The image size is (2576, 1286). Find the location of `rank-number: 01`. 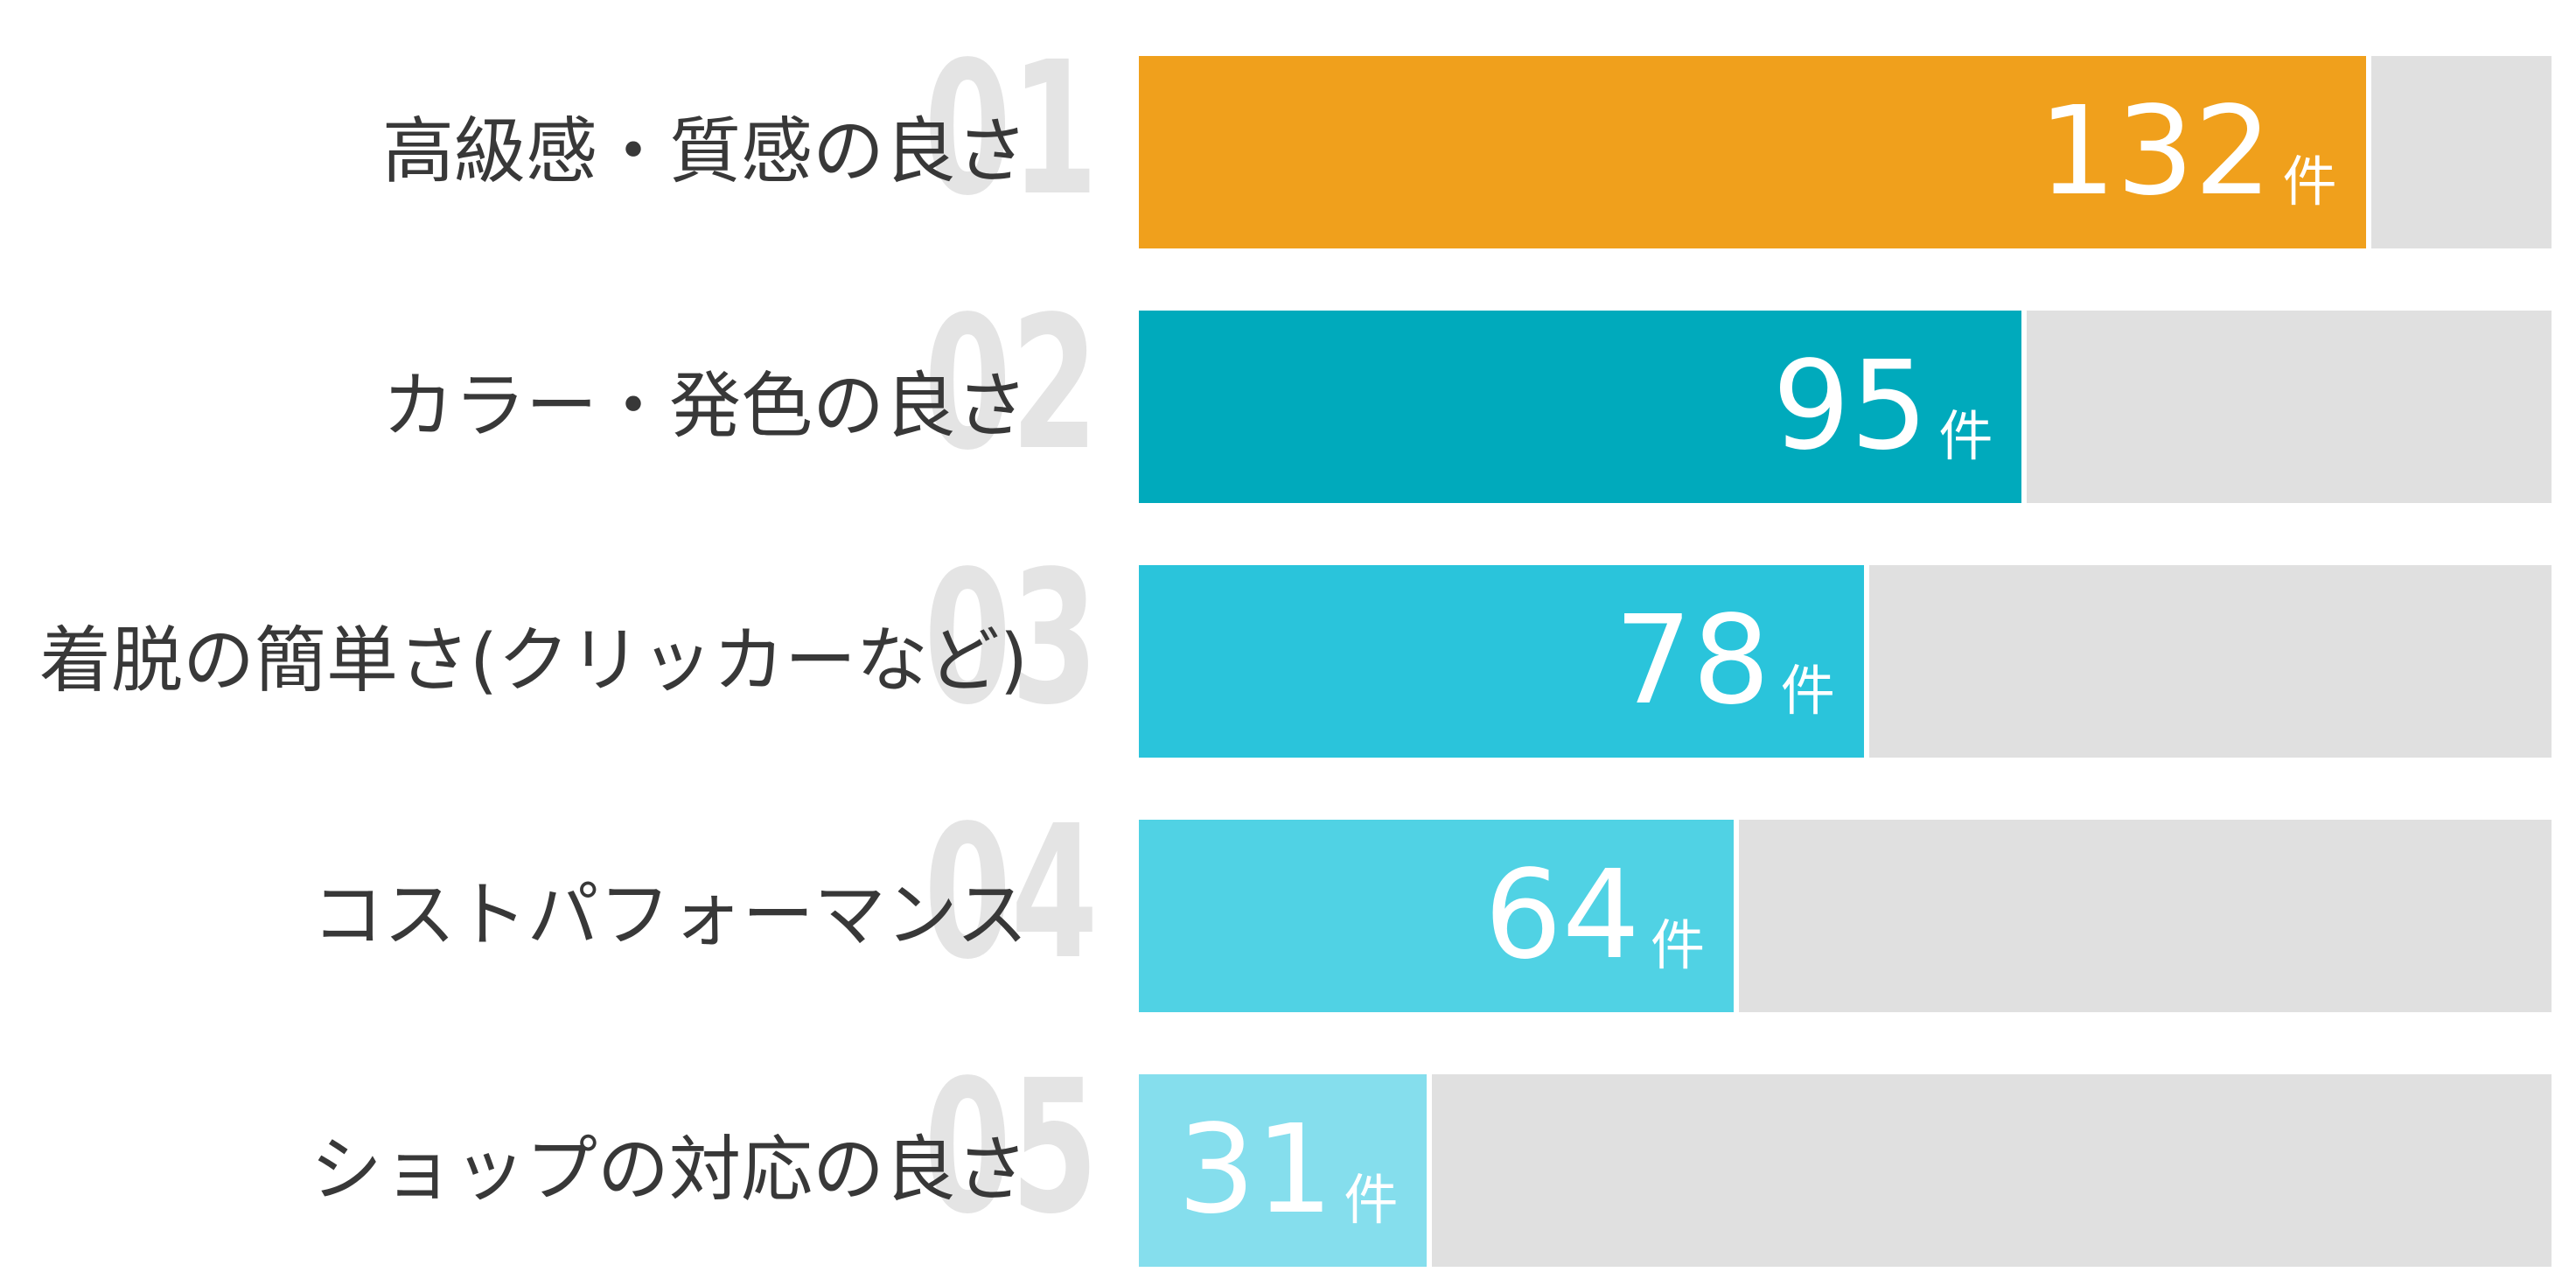

rank-number: 01 is located at coordinates (1011, 129).